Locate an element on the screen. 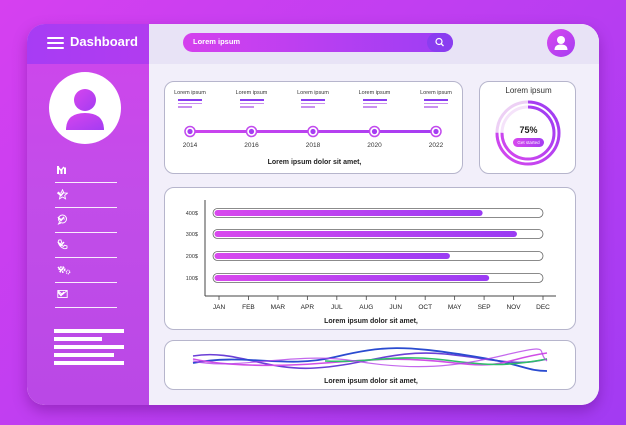 This screenshot has height=425, width=626. get-started-button: Get started is located at coordinates (528, 142).